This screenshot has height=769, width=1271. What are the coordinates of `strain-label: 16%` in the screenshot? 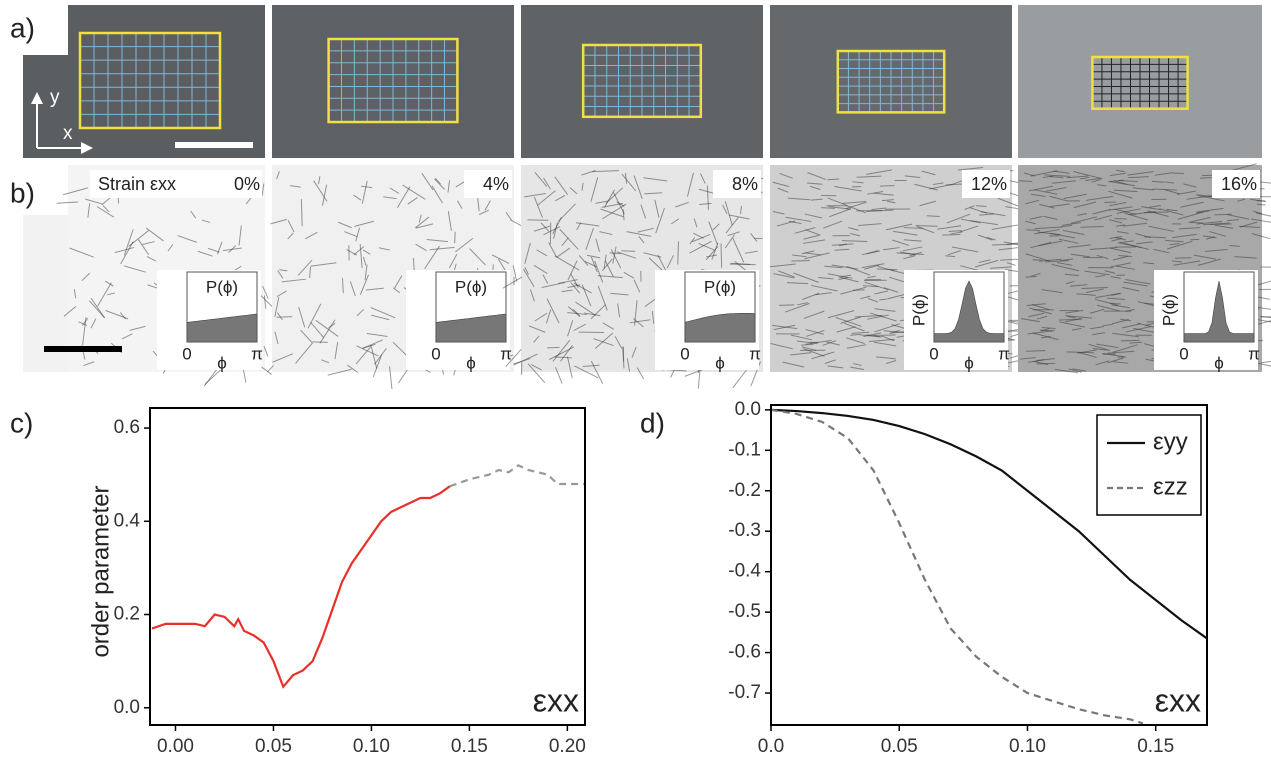 It's located at (1239, 184).